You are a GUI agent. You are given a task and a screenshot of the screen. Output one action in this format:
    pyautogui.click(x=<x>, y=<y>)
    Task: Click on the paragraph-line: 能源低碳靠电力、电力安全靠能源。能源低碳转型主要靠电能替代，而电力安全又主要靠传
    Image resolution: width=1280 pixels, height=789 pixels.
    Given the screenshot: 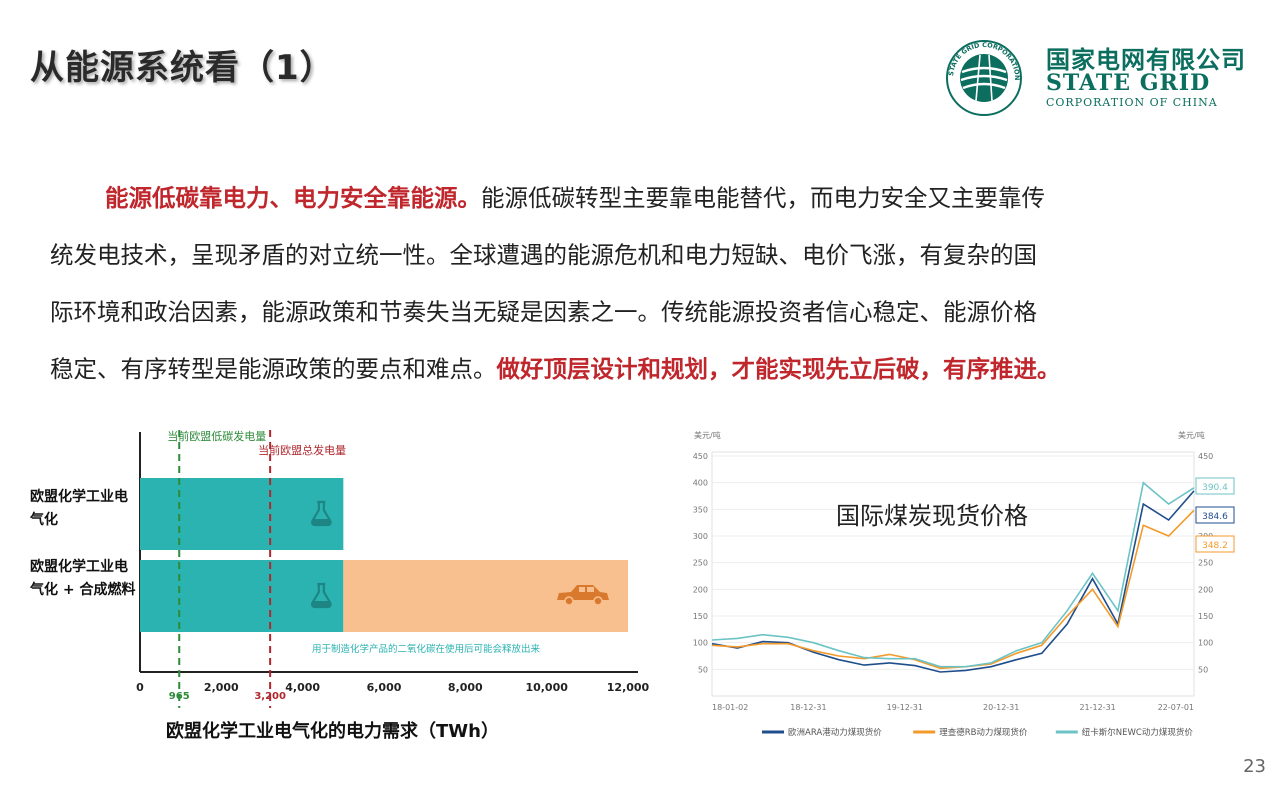 What is the action you would take?
    pyautogui.click(x=652, y=198)
    